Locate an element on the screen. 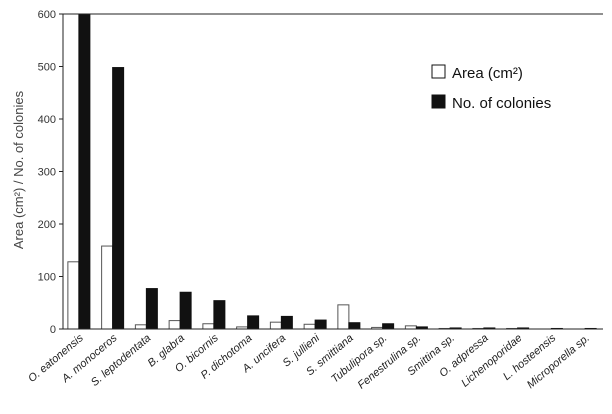 This screenshot has height=414, width=612. y-tick-label: 300 is located at coordinates (47, 173).